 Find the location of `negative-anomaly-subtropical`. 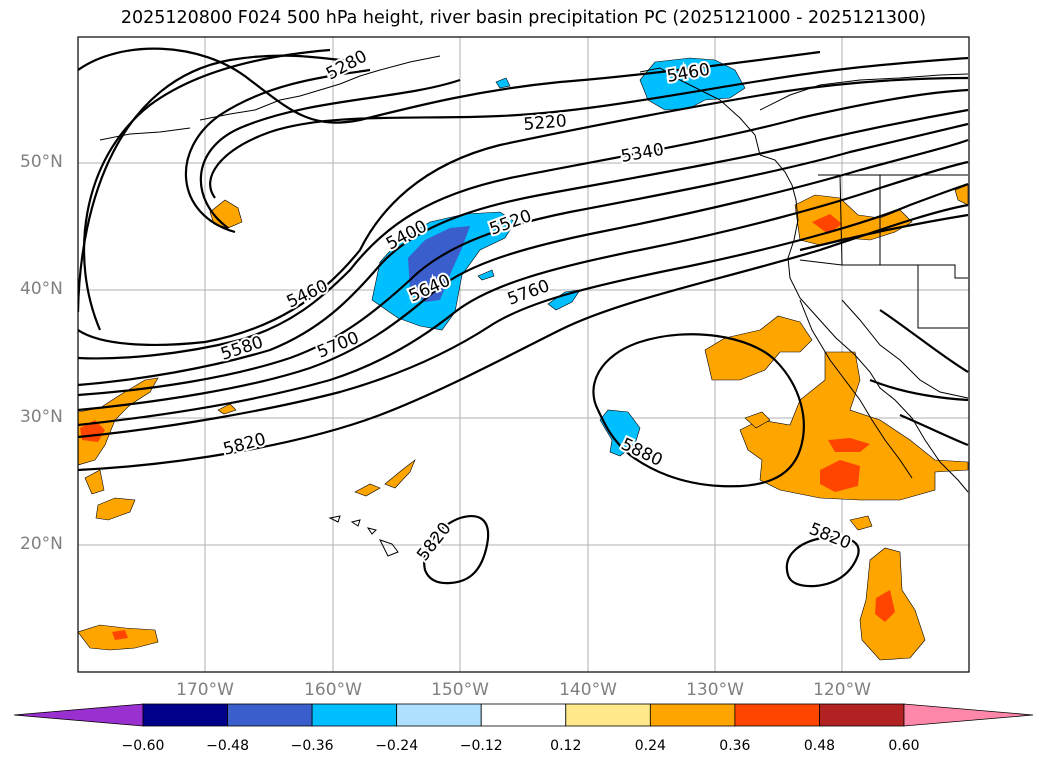

negative-anomaly-subtropical is located at coordinates (620, 433).